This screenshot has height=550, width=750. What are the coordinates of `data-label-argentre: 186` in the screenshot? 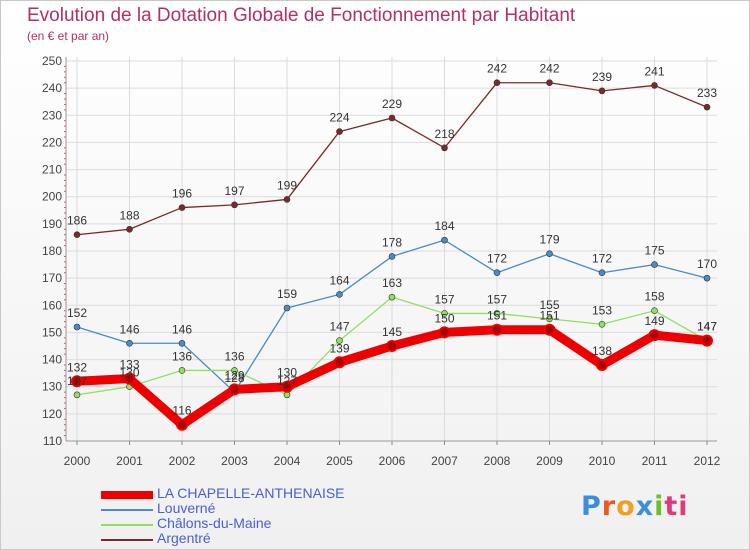 It's located at (77, 221).